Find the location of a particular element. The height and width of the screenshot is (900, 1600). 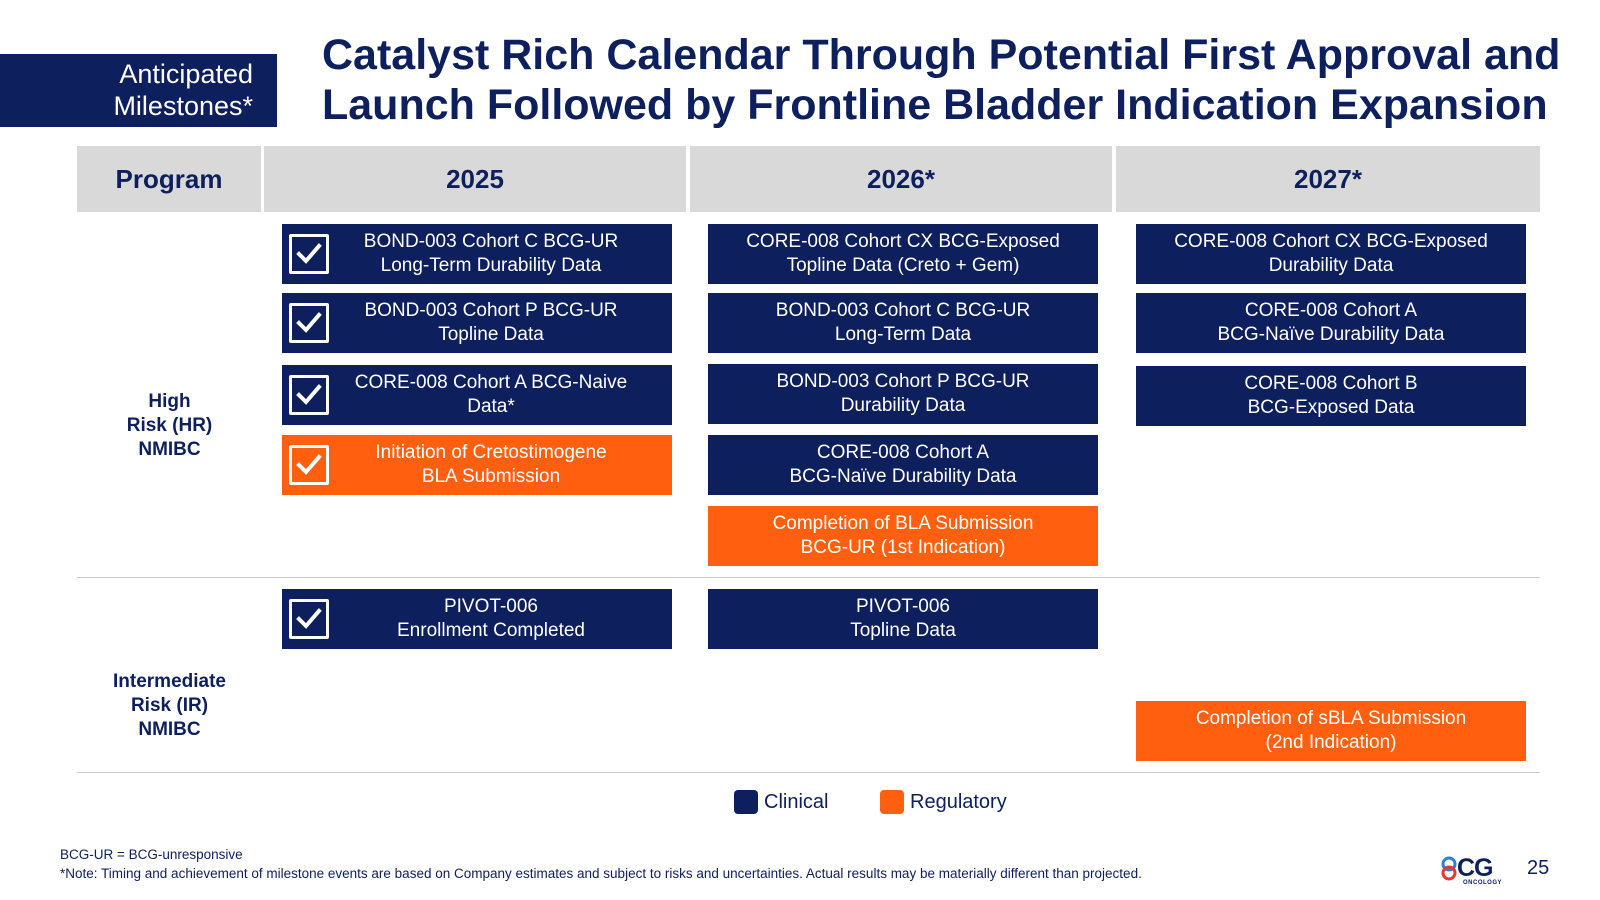

milestone-text: BOND-003 Cohort P BCG-UR Topline Data is located at coordinates (491, 322).